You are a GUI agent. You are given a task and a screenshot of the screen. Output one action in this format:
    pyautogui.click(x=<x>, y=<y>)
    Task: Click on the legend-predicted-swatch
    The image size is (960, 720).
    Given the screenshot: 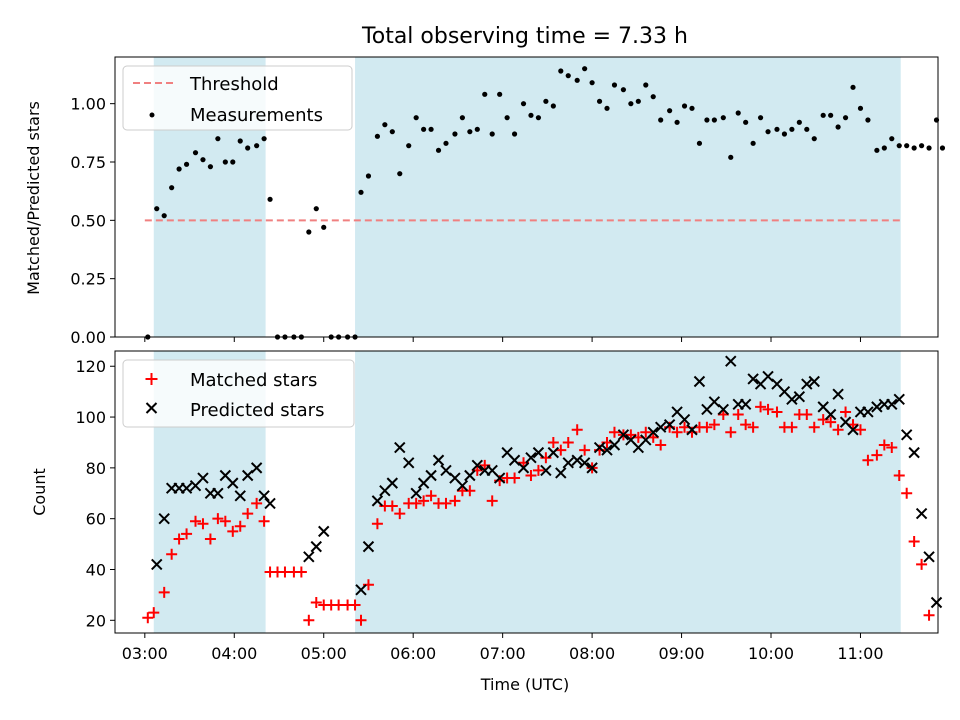 What is the action you would take?
    pyautogui.click(x=151, y=408)
    